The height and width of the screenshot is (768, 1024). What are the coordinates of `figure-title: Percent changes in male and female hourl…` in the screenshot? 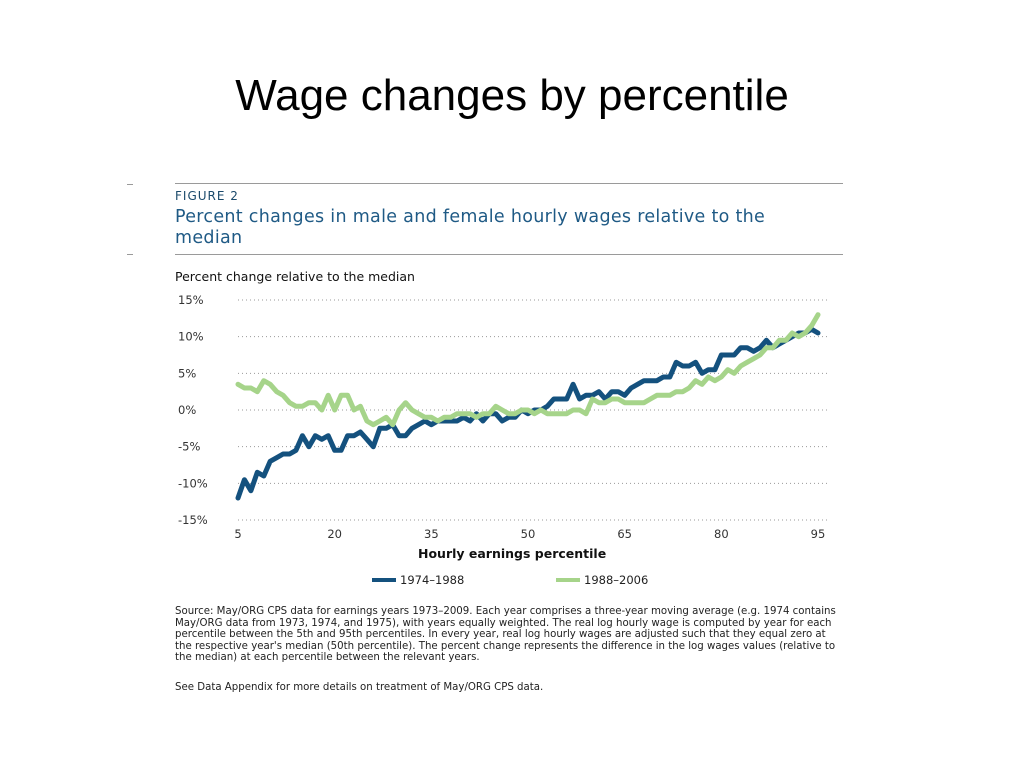 It's located at (470, 227).